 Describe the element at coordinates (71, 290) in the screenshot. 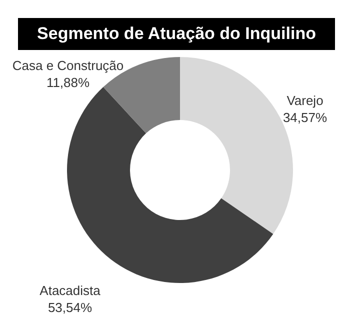

I see `slice-label: Atacadista` at that location.